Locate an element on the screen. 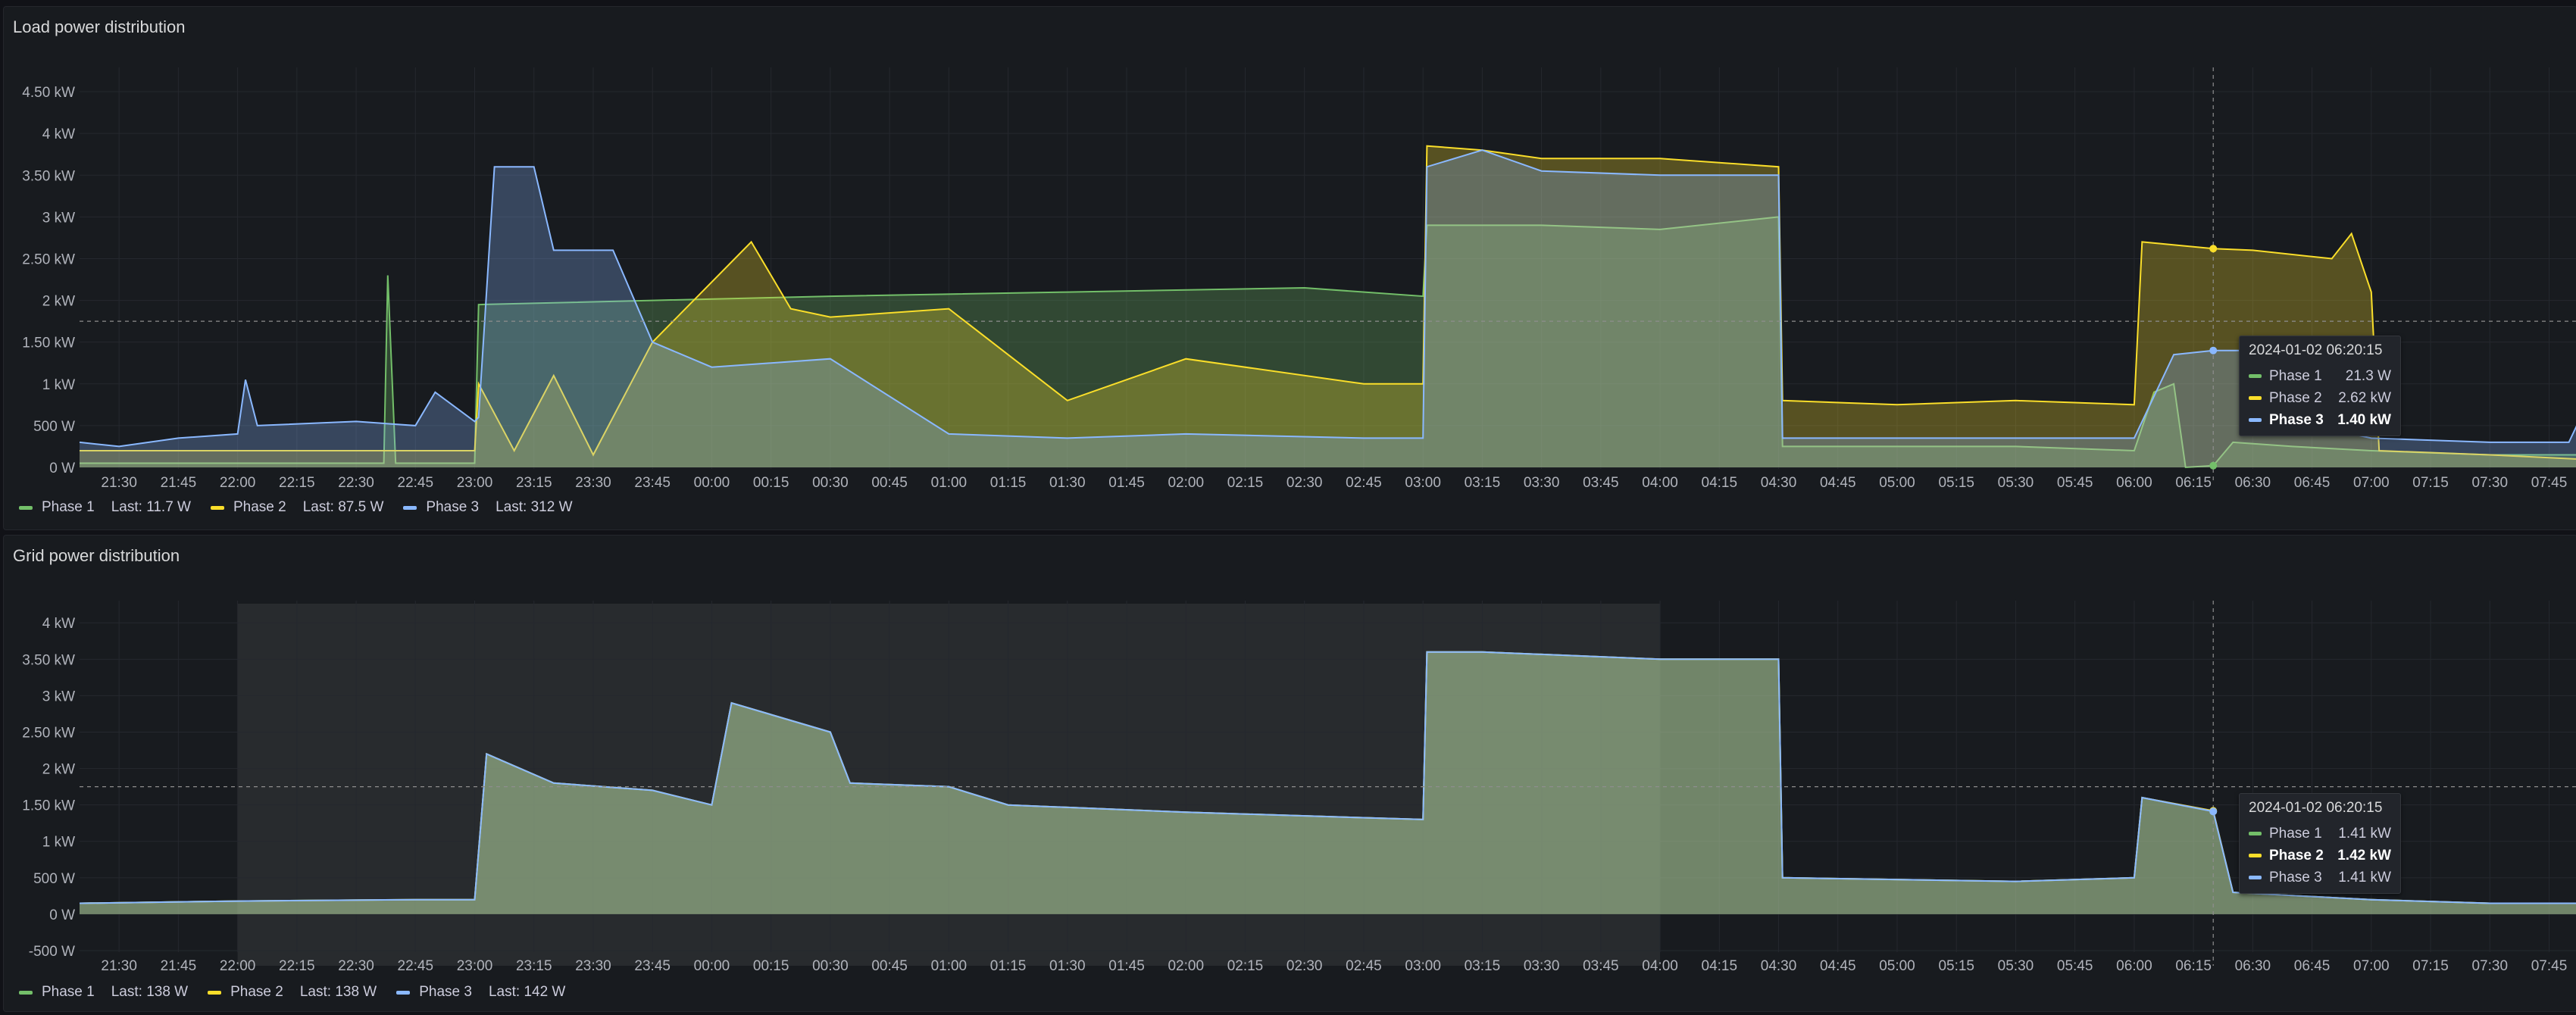 The height and width of the screenshot is (1015, 2576). x-tick-label: 04:15 is located at coordinates (1720, 483).